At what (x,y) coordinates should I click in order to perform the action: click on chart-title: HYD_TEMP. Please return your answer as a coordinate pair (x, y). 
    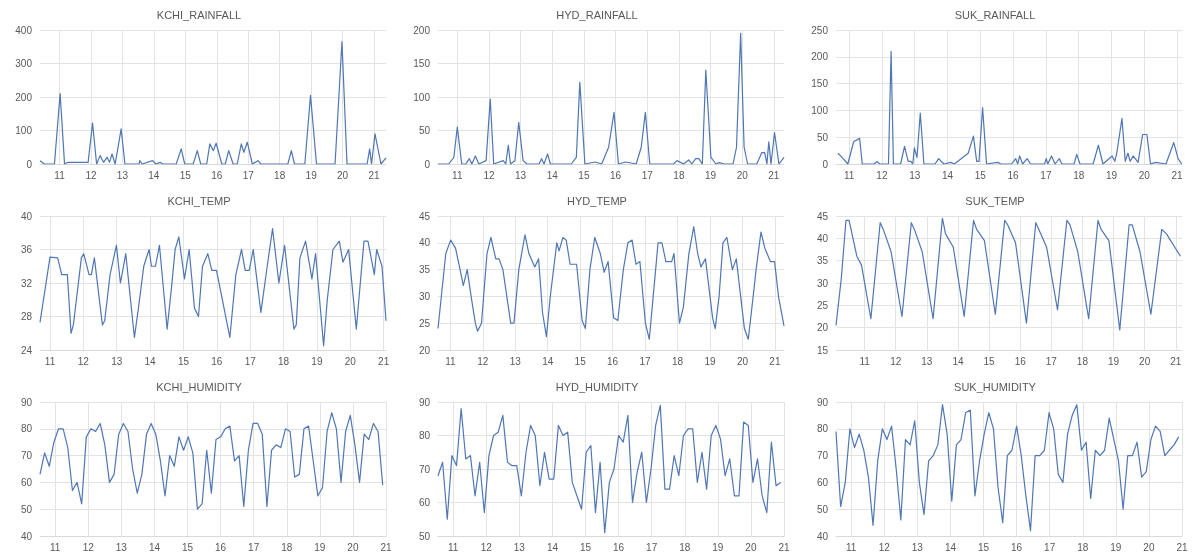
    Looking at the image, I should click on (597, 200).